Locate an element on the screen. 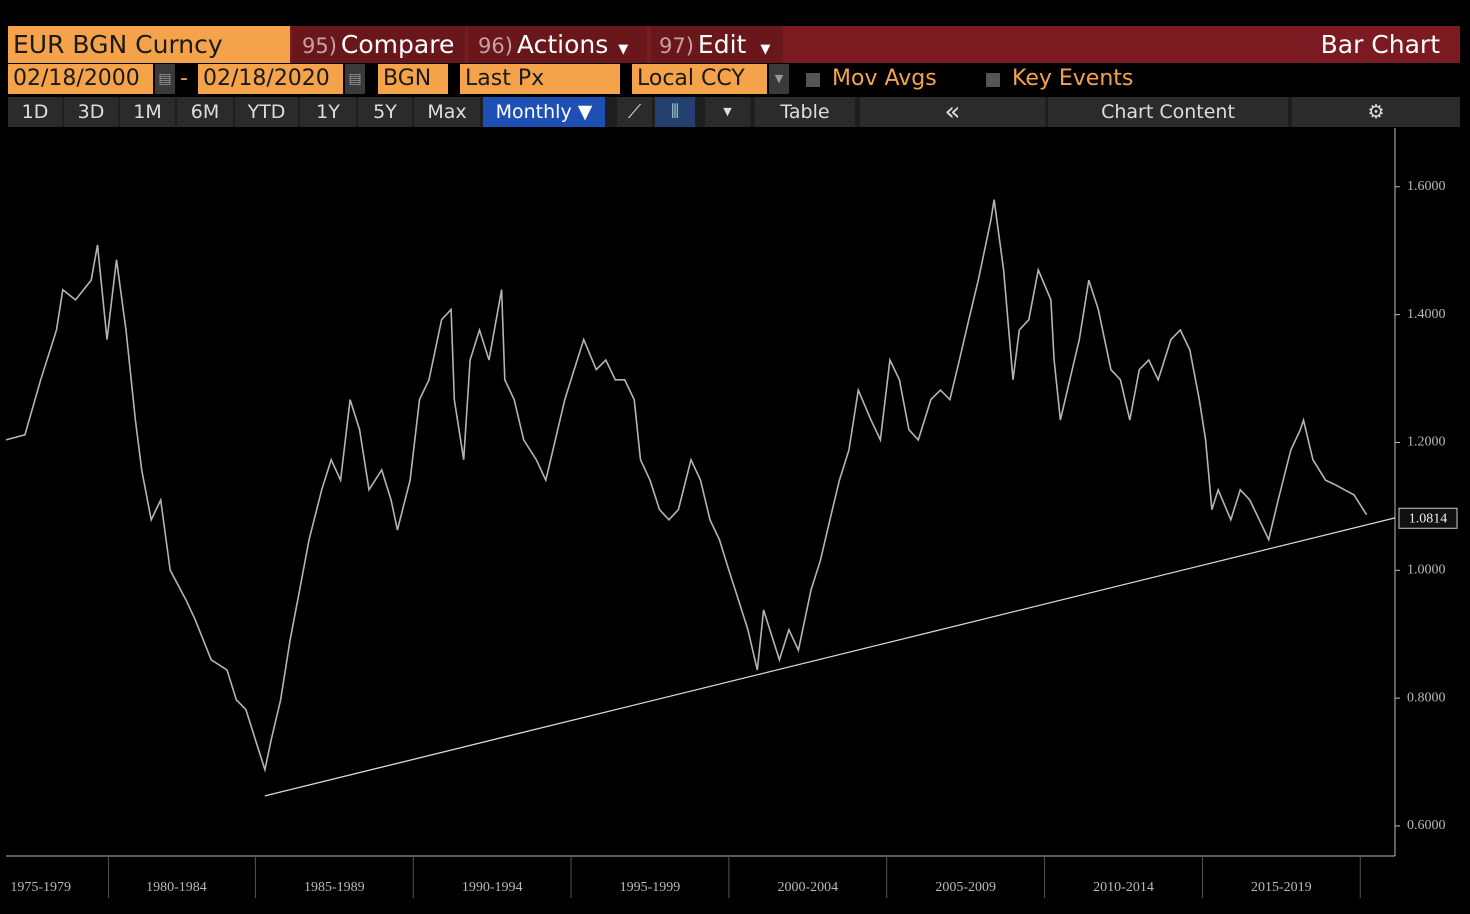 This screenshot has height=914, width=1470. button-number: 97) is located at coordinates (676, 46).